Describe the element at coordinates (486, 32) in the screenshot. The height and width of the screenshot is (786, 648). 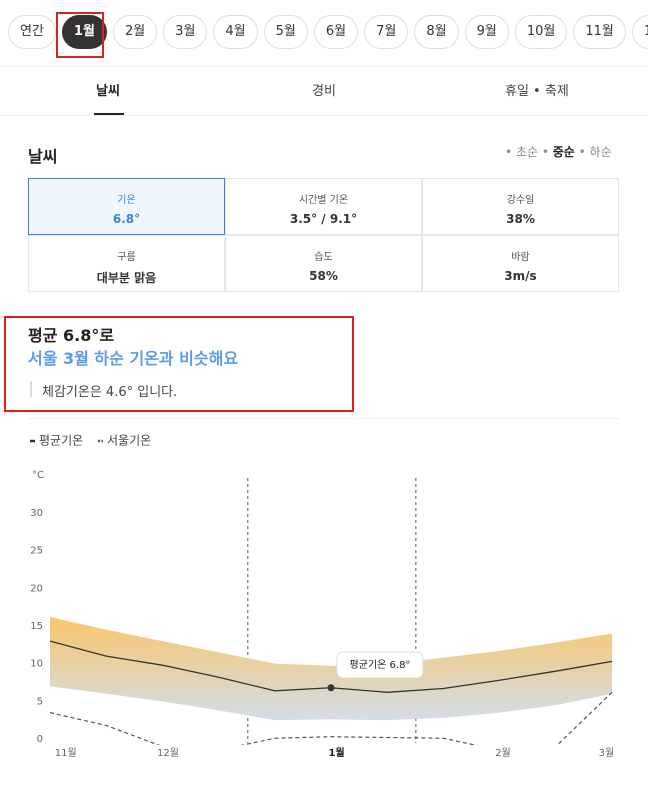
I see `month-tab: 9월` at that location.